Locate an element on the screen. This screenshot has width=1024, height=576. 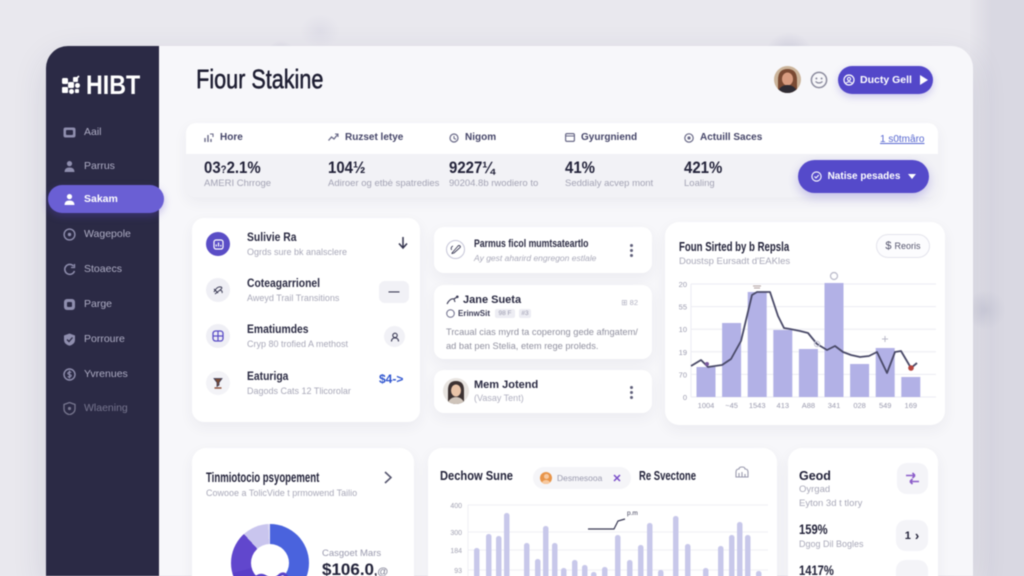
svg-text: 19 is located at coordinates (683, 352).